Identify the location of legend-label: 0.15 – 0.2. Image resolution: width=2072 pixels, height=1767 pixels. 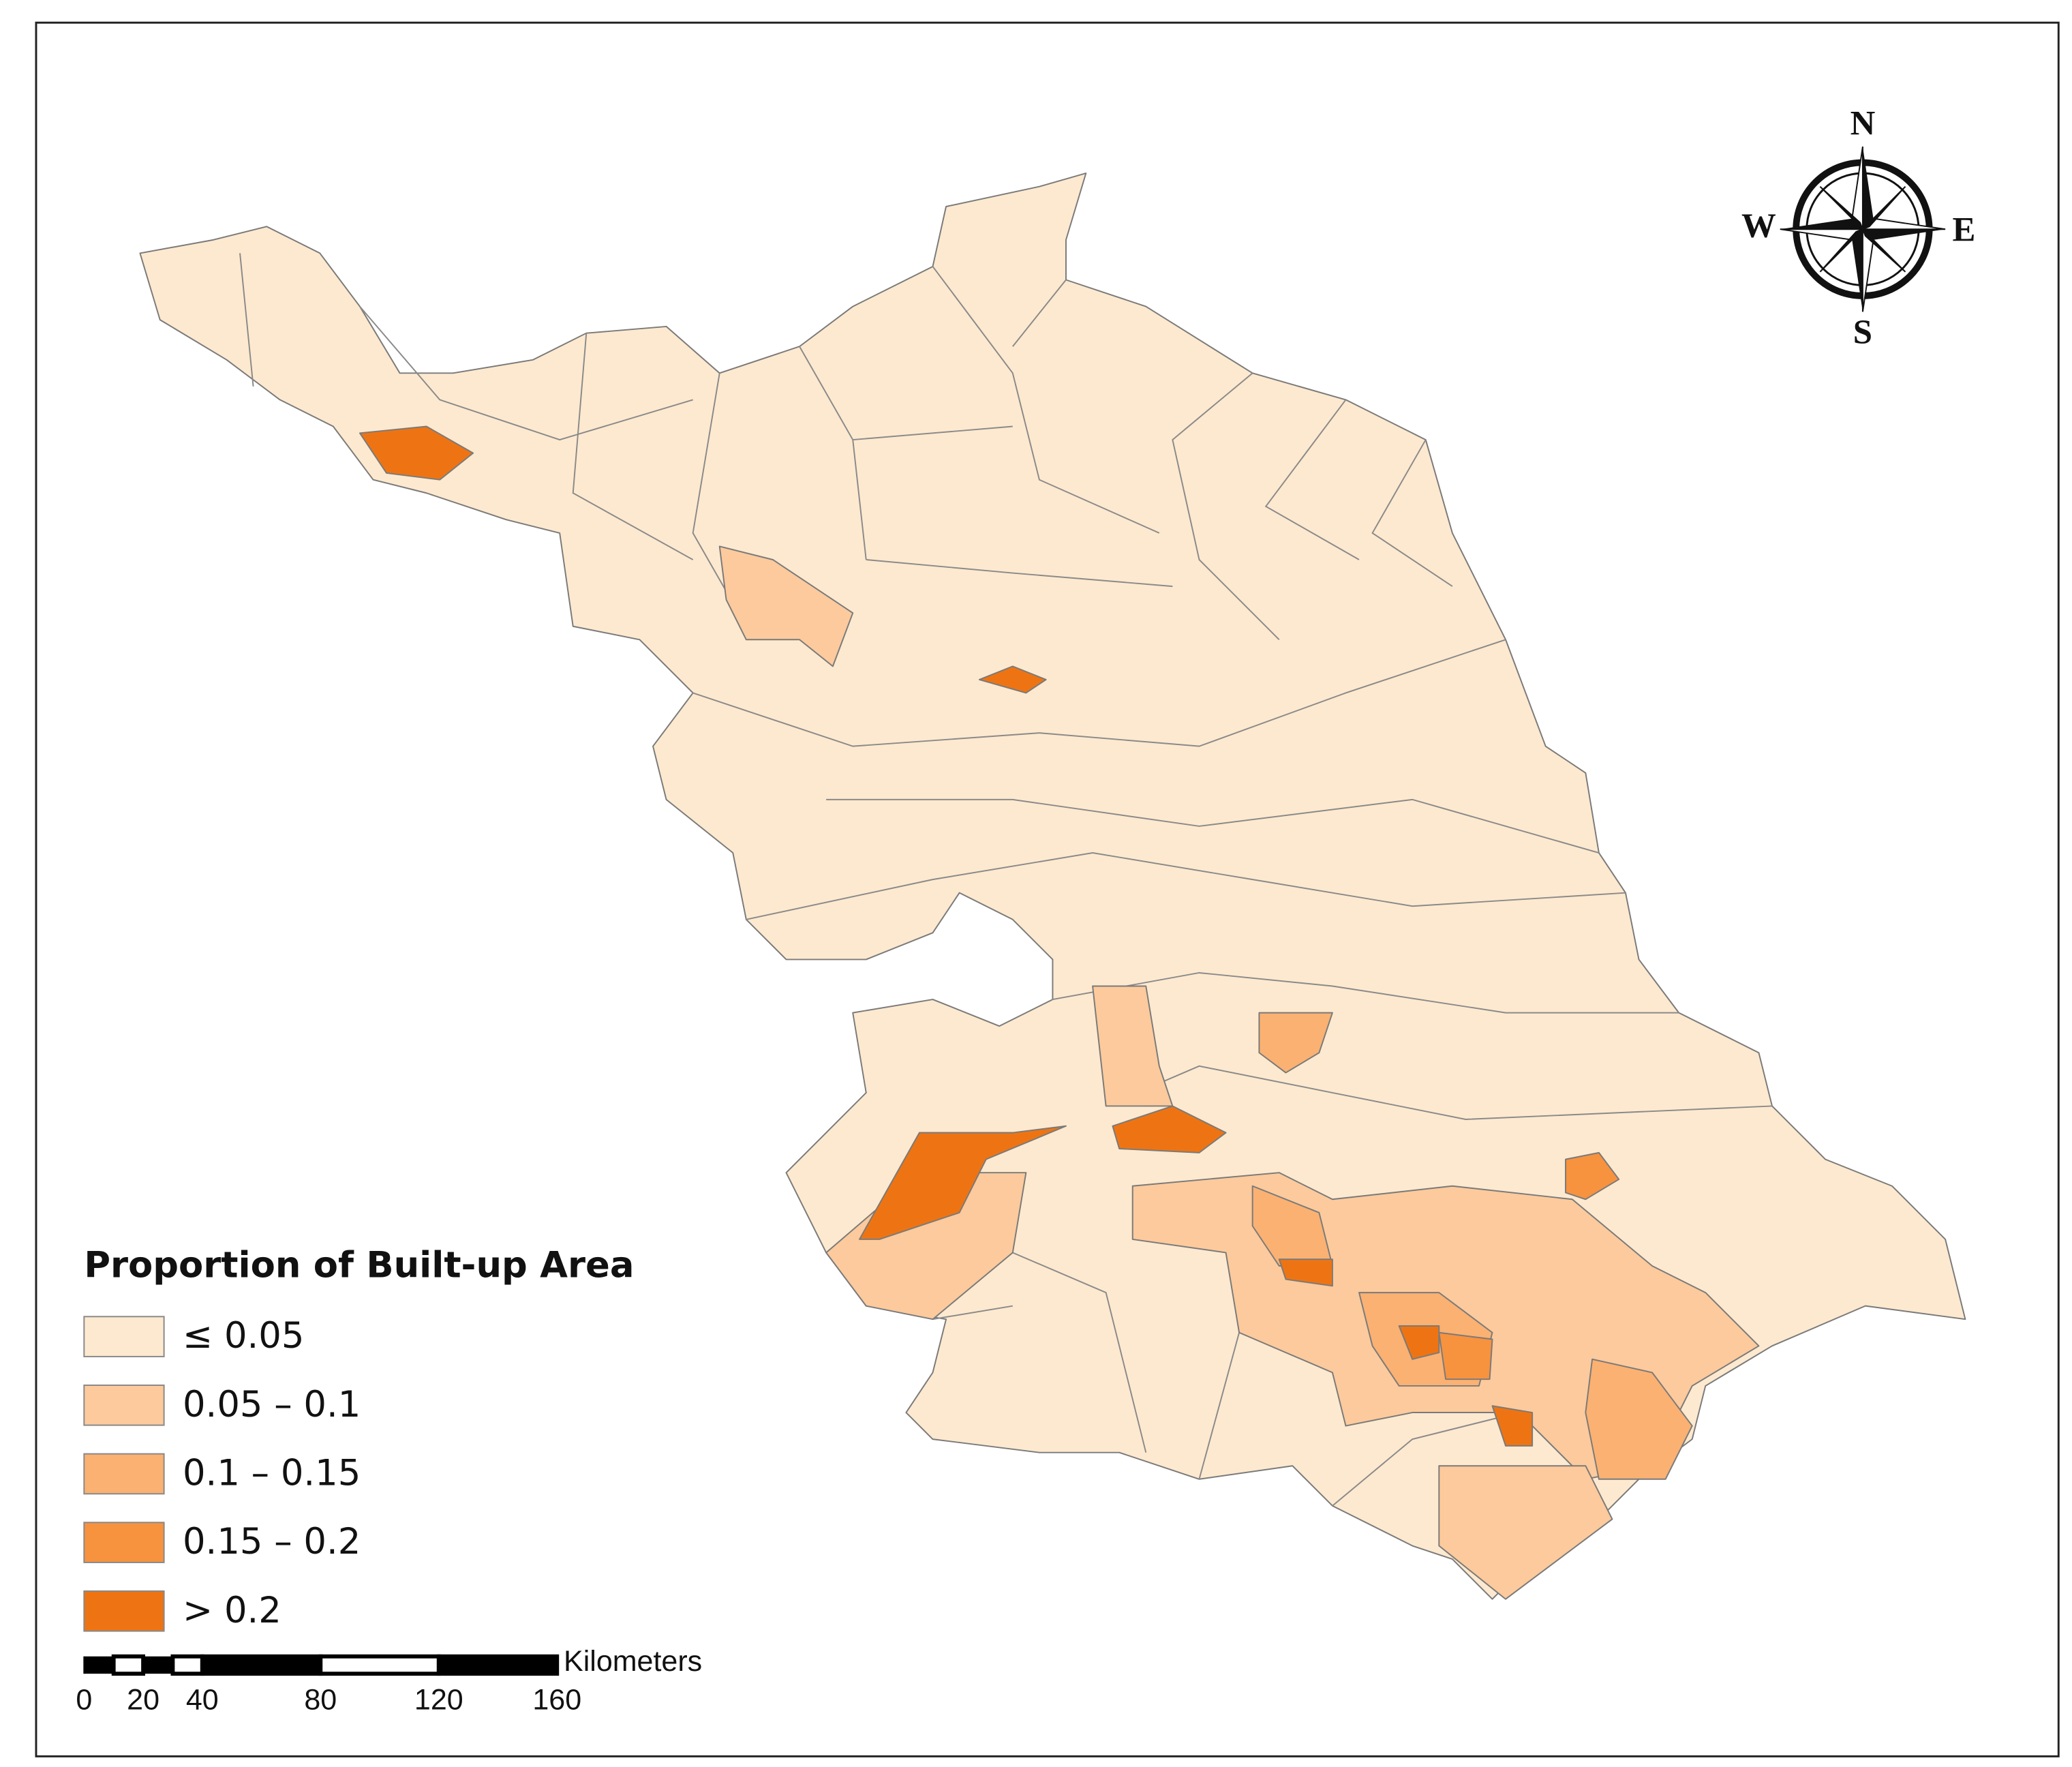
(272, 1541).